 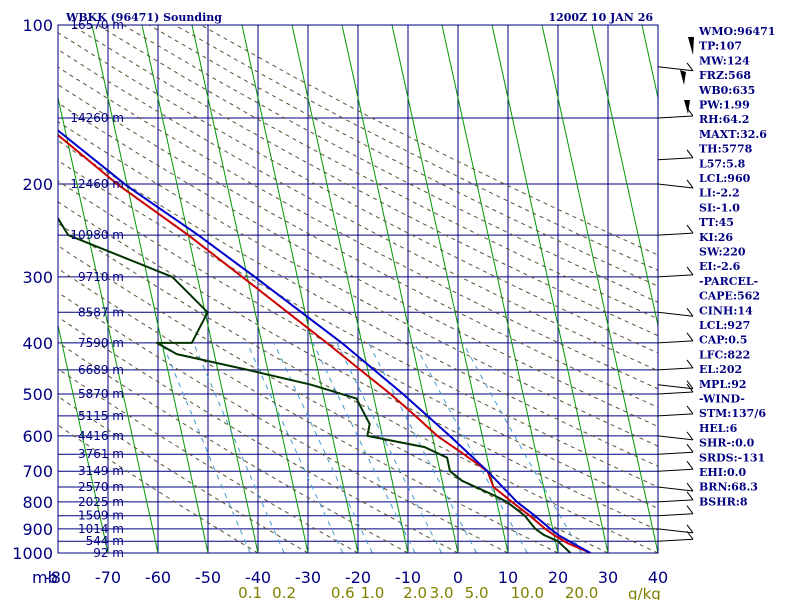 I want to click on chart-title: WBKK (96471) Sounding, so click(x=143, y=17).